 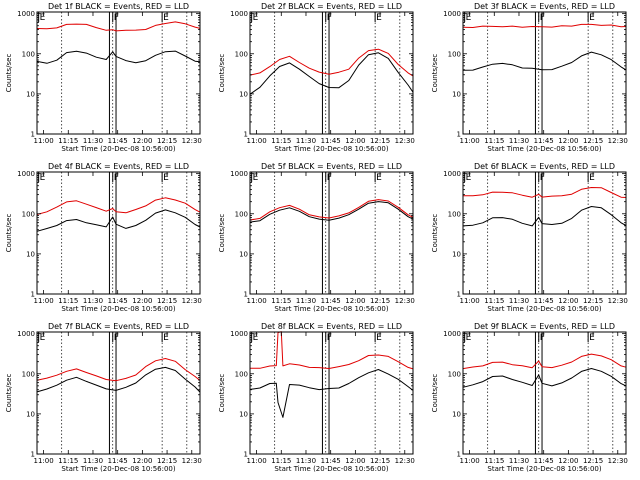 I want to click on panel-title: Det 5f BLACK = Events, RED = LLD, so click(x=331, y=166).